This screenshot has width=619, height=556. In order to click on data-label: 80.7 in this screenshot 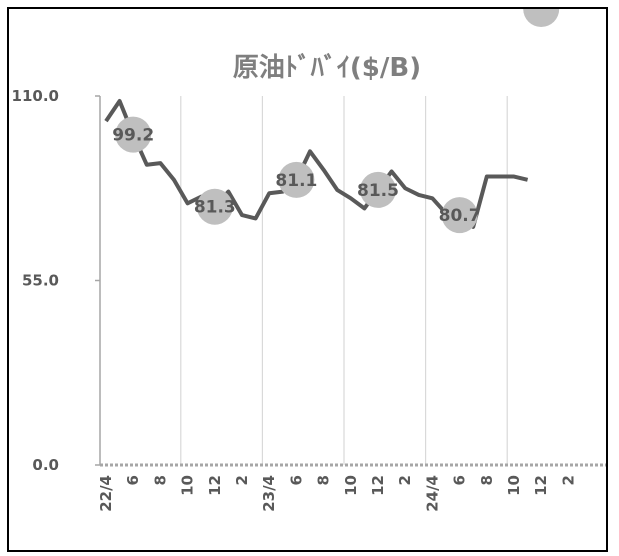, I will do `click(460, 216)`.